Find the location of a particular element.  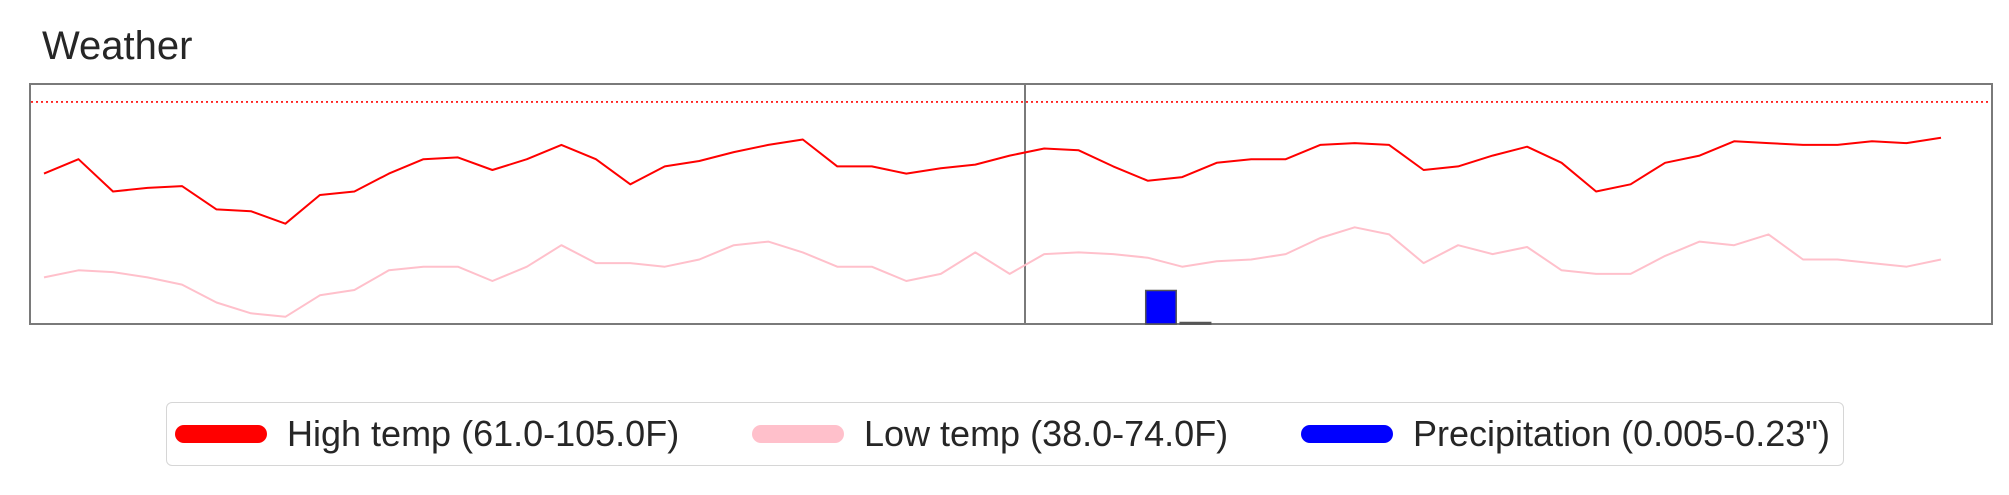

legend-swatch-low is located at coordinates (798, 434).